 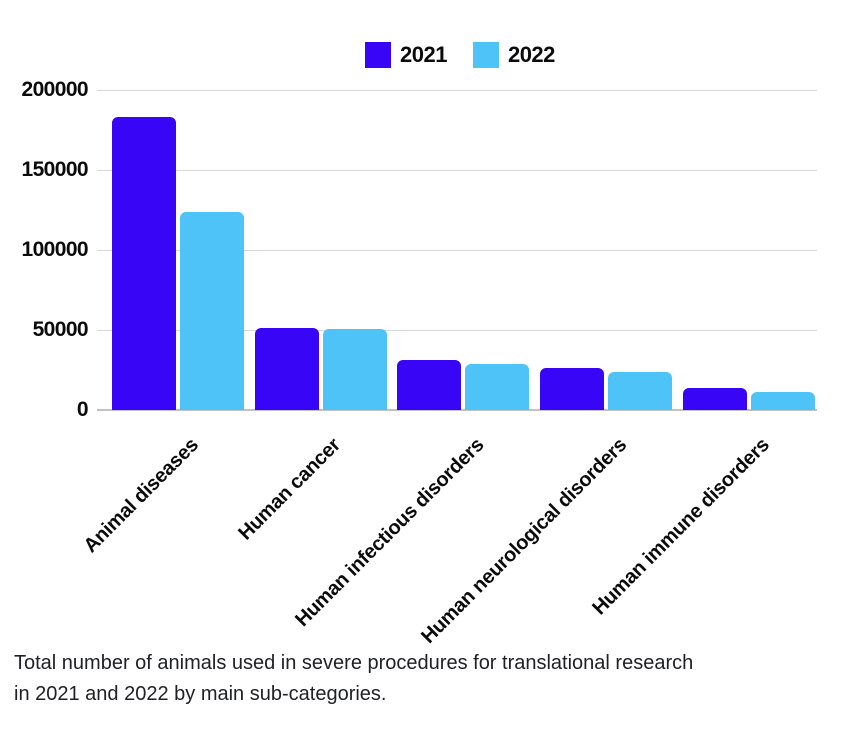 I want to click on bar-2021-human-cancer, so click(x=286, y=368).